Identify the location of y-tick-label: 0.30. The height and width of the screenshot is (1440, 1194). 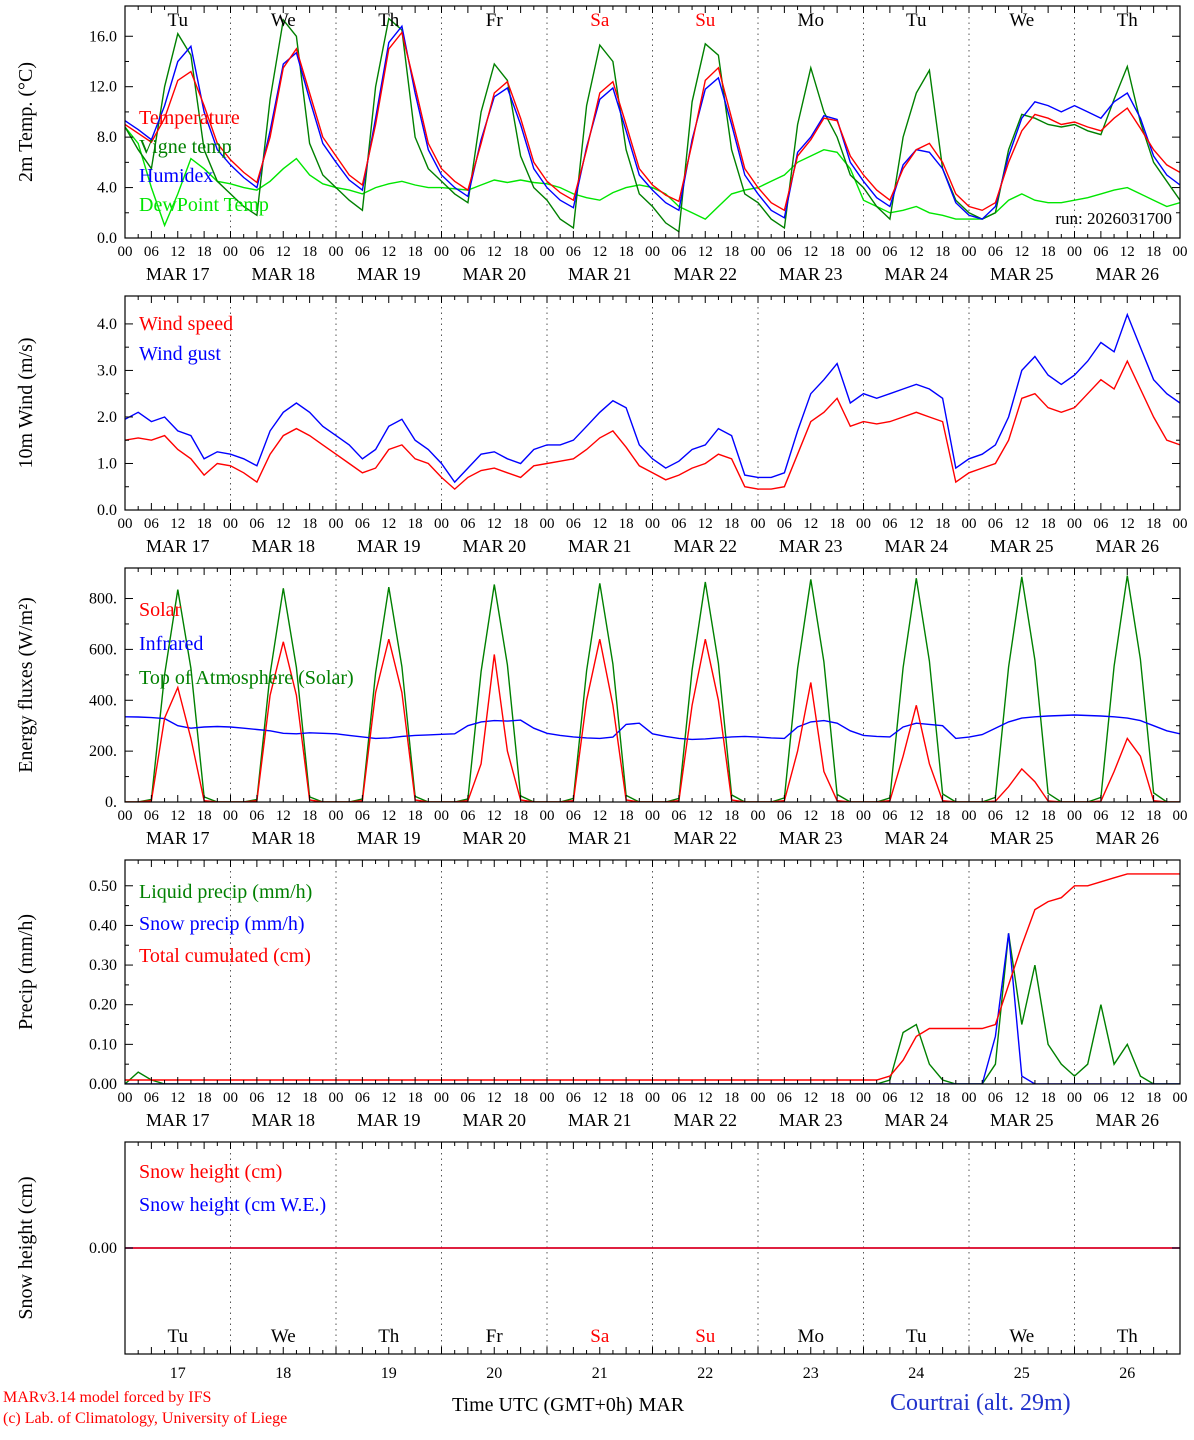
(103, 965).